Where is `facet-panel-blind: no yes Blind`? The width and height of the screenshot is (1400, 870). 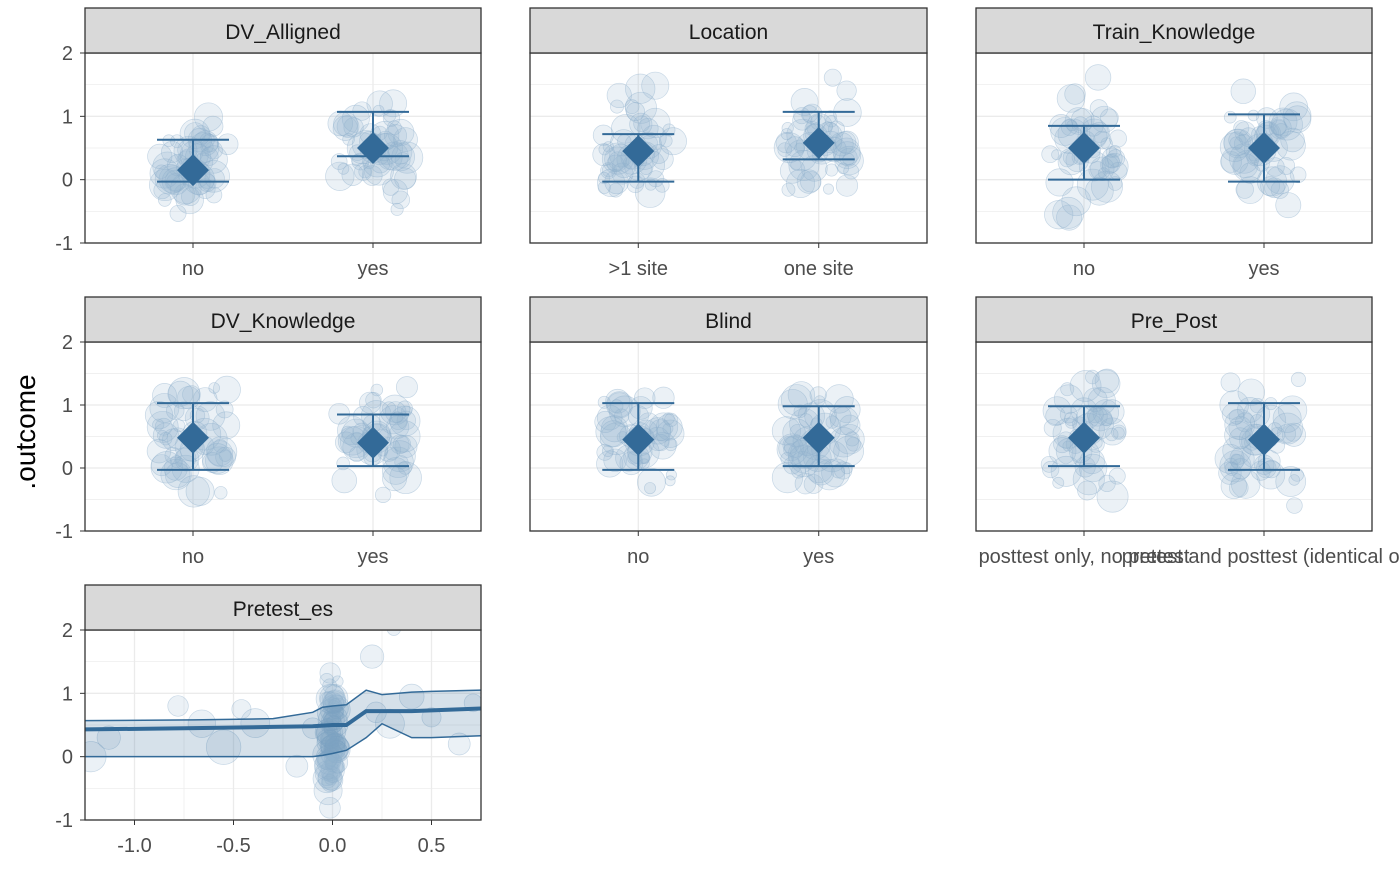 facet-panel-blind: no yes Blind is located at coordinates (728, 432).